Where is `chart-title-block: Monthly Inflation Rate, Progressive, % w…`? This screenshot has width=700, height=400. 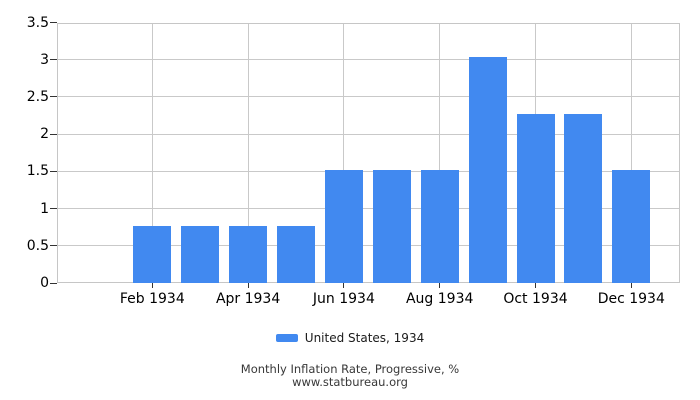 chart-title-block: Monthly Inflation Rate, Progressive, % w… is located at coordinates (350, 375).